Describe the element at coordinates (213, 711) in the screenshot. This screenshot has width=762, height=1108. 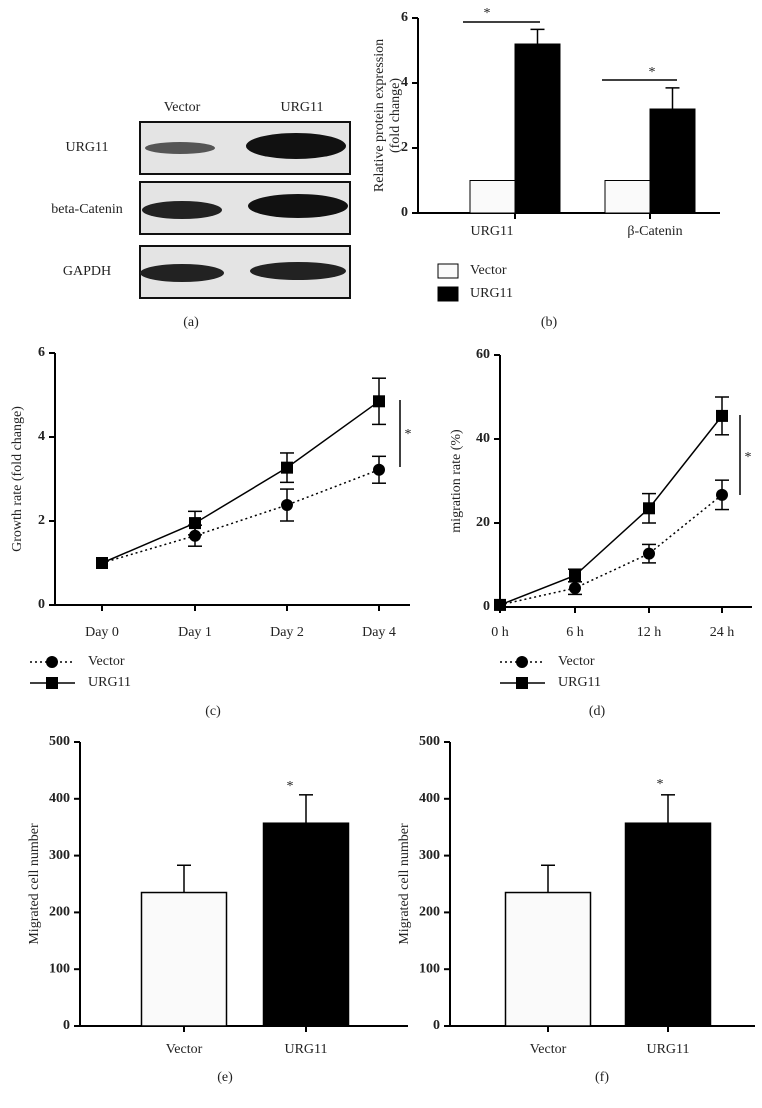
I see `panel-label: (c)` at that location.